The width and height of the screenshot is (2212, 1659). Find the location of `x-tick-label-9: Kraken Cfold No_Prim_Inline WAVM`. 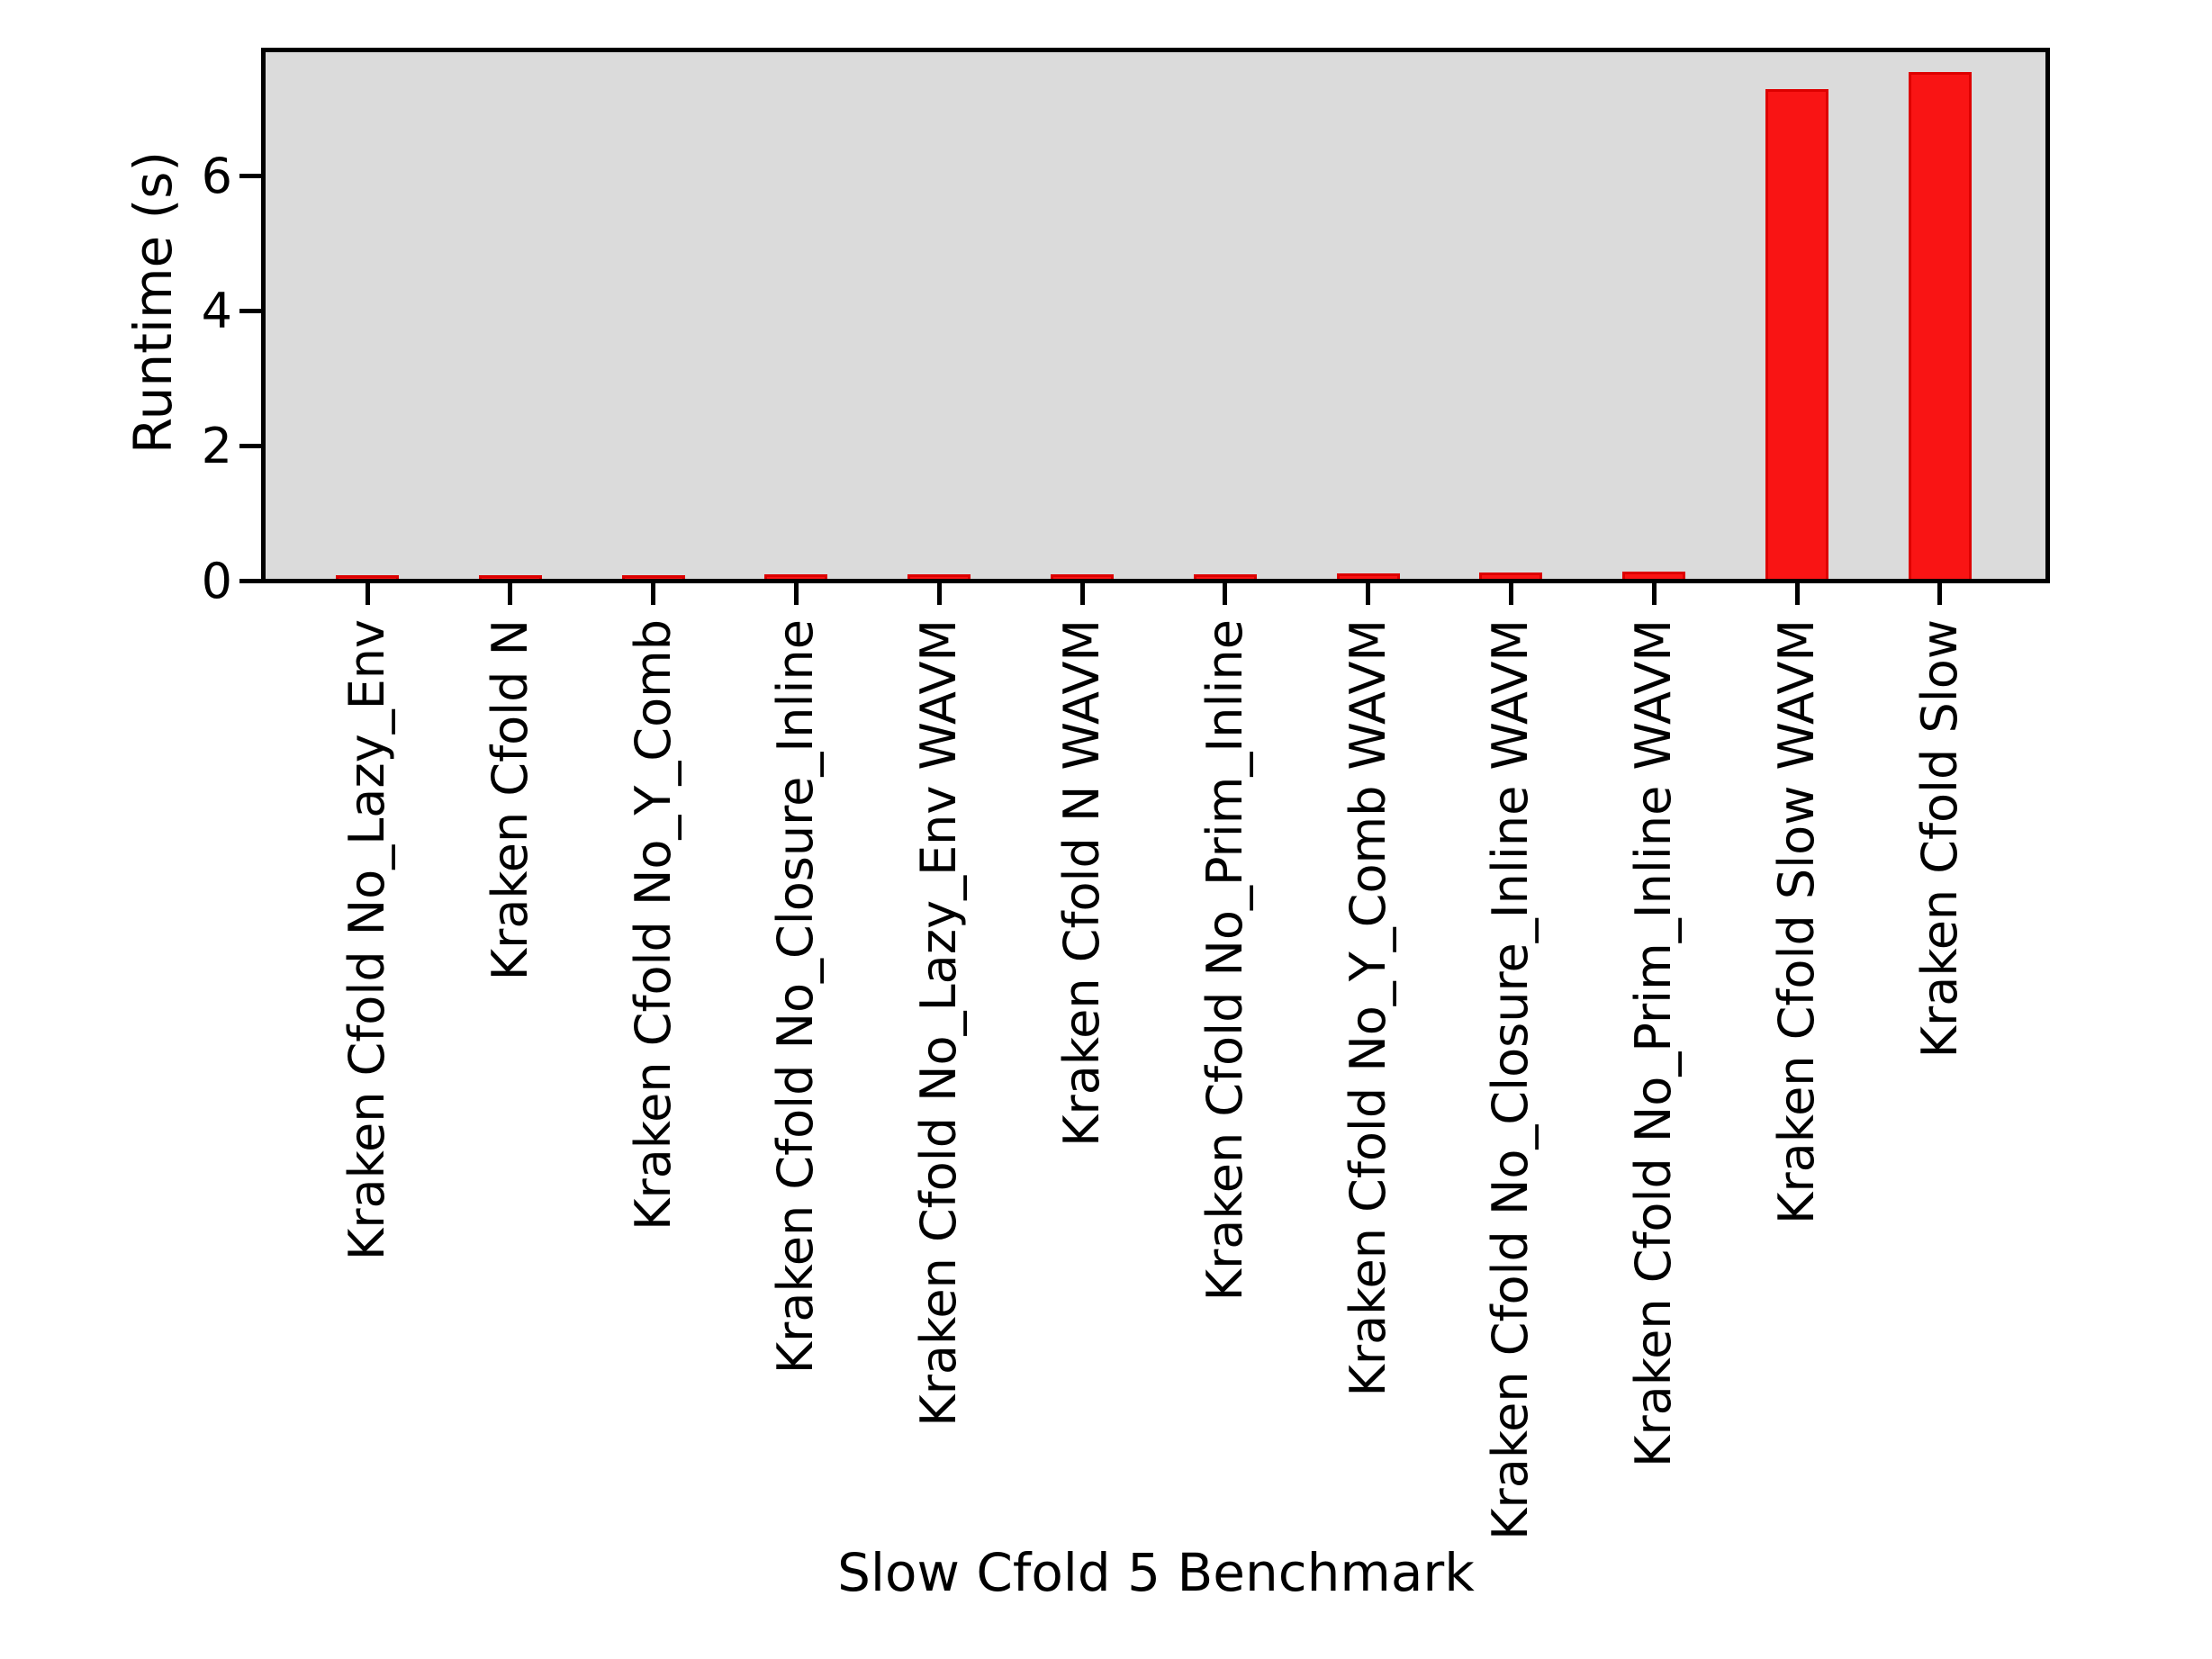

x-tick-label-9: Kraken Cfold No_Prim_Inline WAVM is located at coordinates (1653, 1043).